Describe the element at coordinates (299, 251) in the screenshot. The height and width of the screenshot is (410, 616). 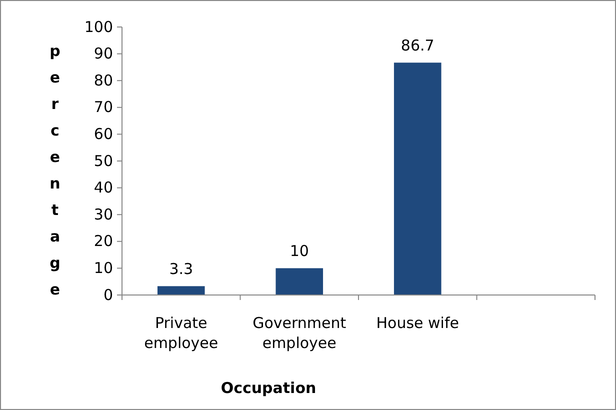
I see `data-label: 10` at that location.